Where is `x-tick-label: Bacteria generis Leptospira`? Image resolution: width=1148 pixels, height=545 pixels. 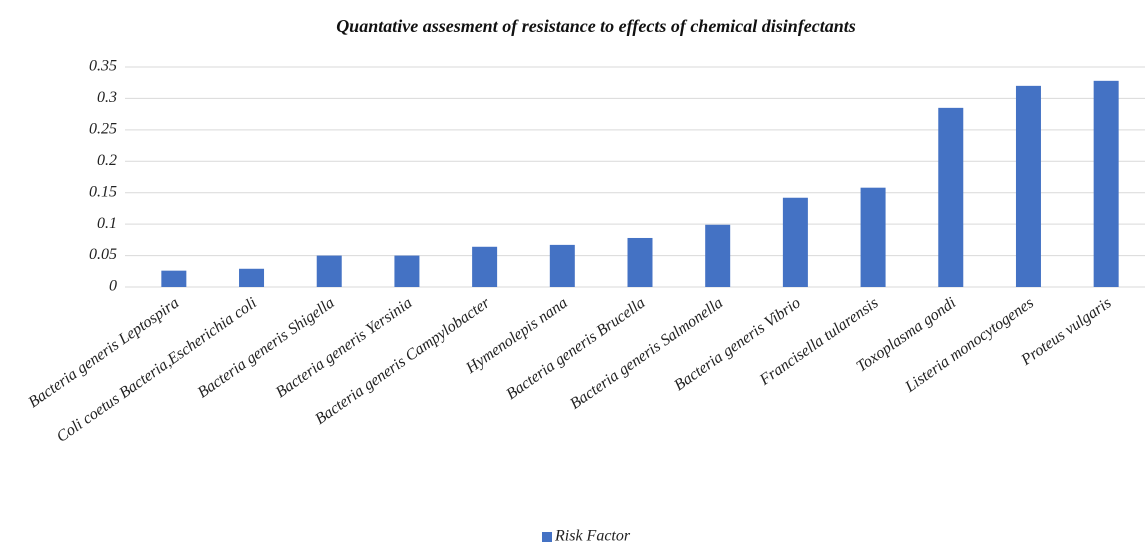 x-tick-label: Bacteria generis Leptospira is located at coordinates (103, 352).